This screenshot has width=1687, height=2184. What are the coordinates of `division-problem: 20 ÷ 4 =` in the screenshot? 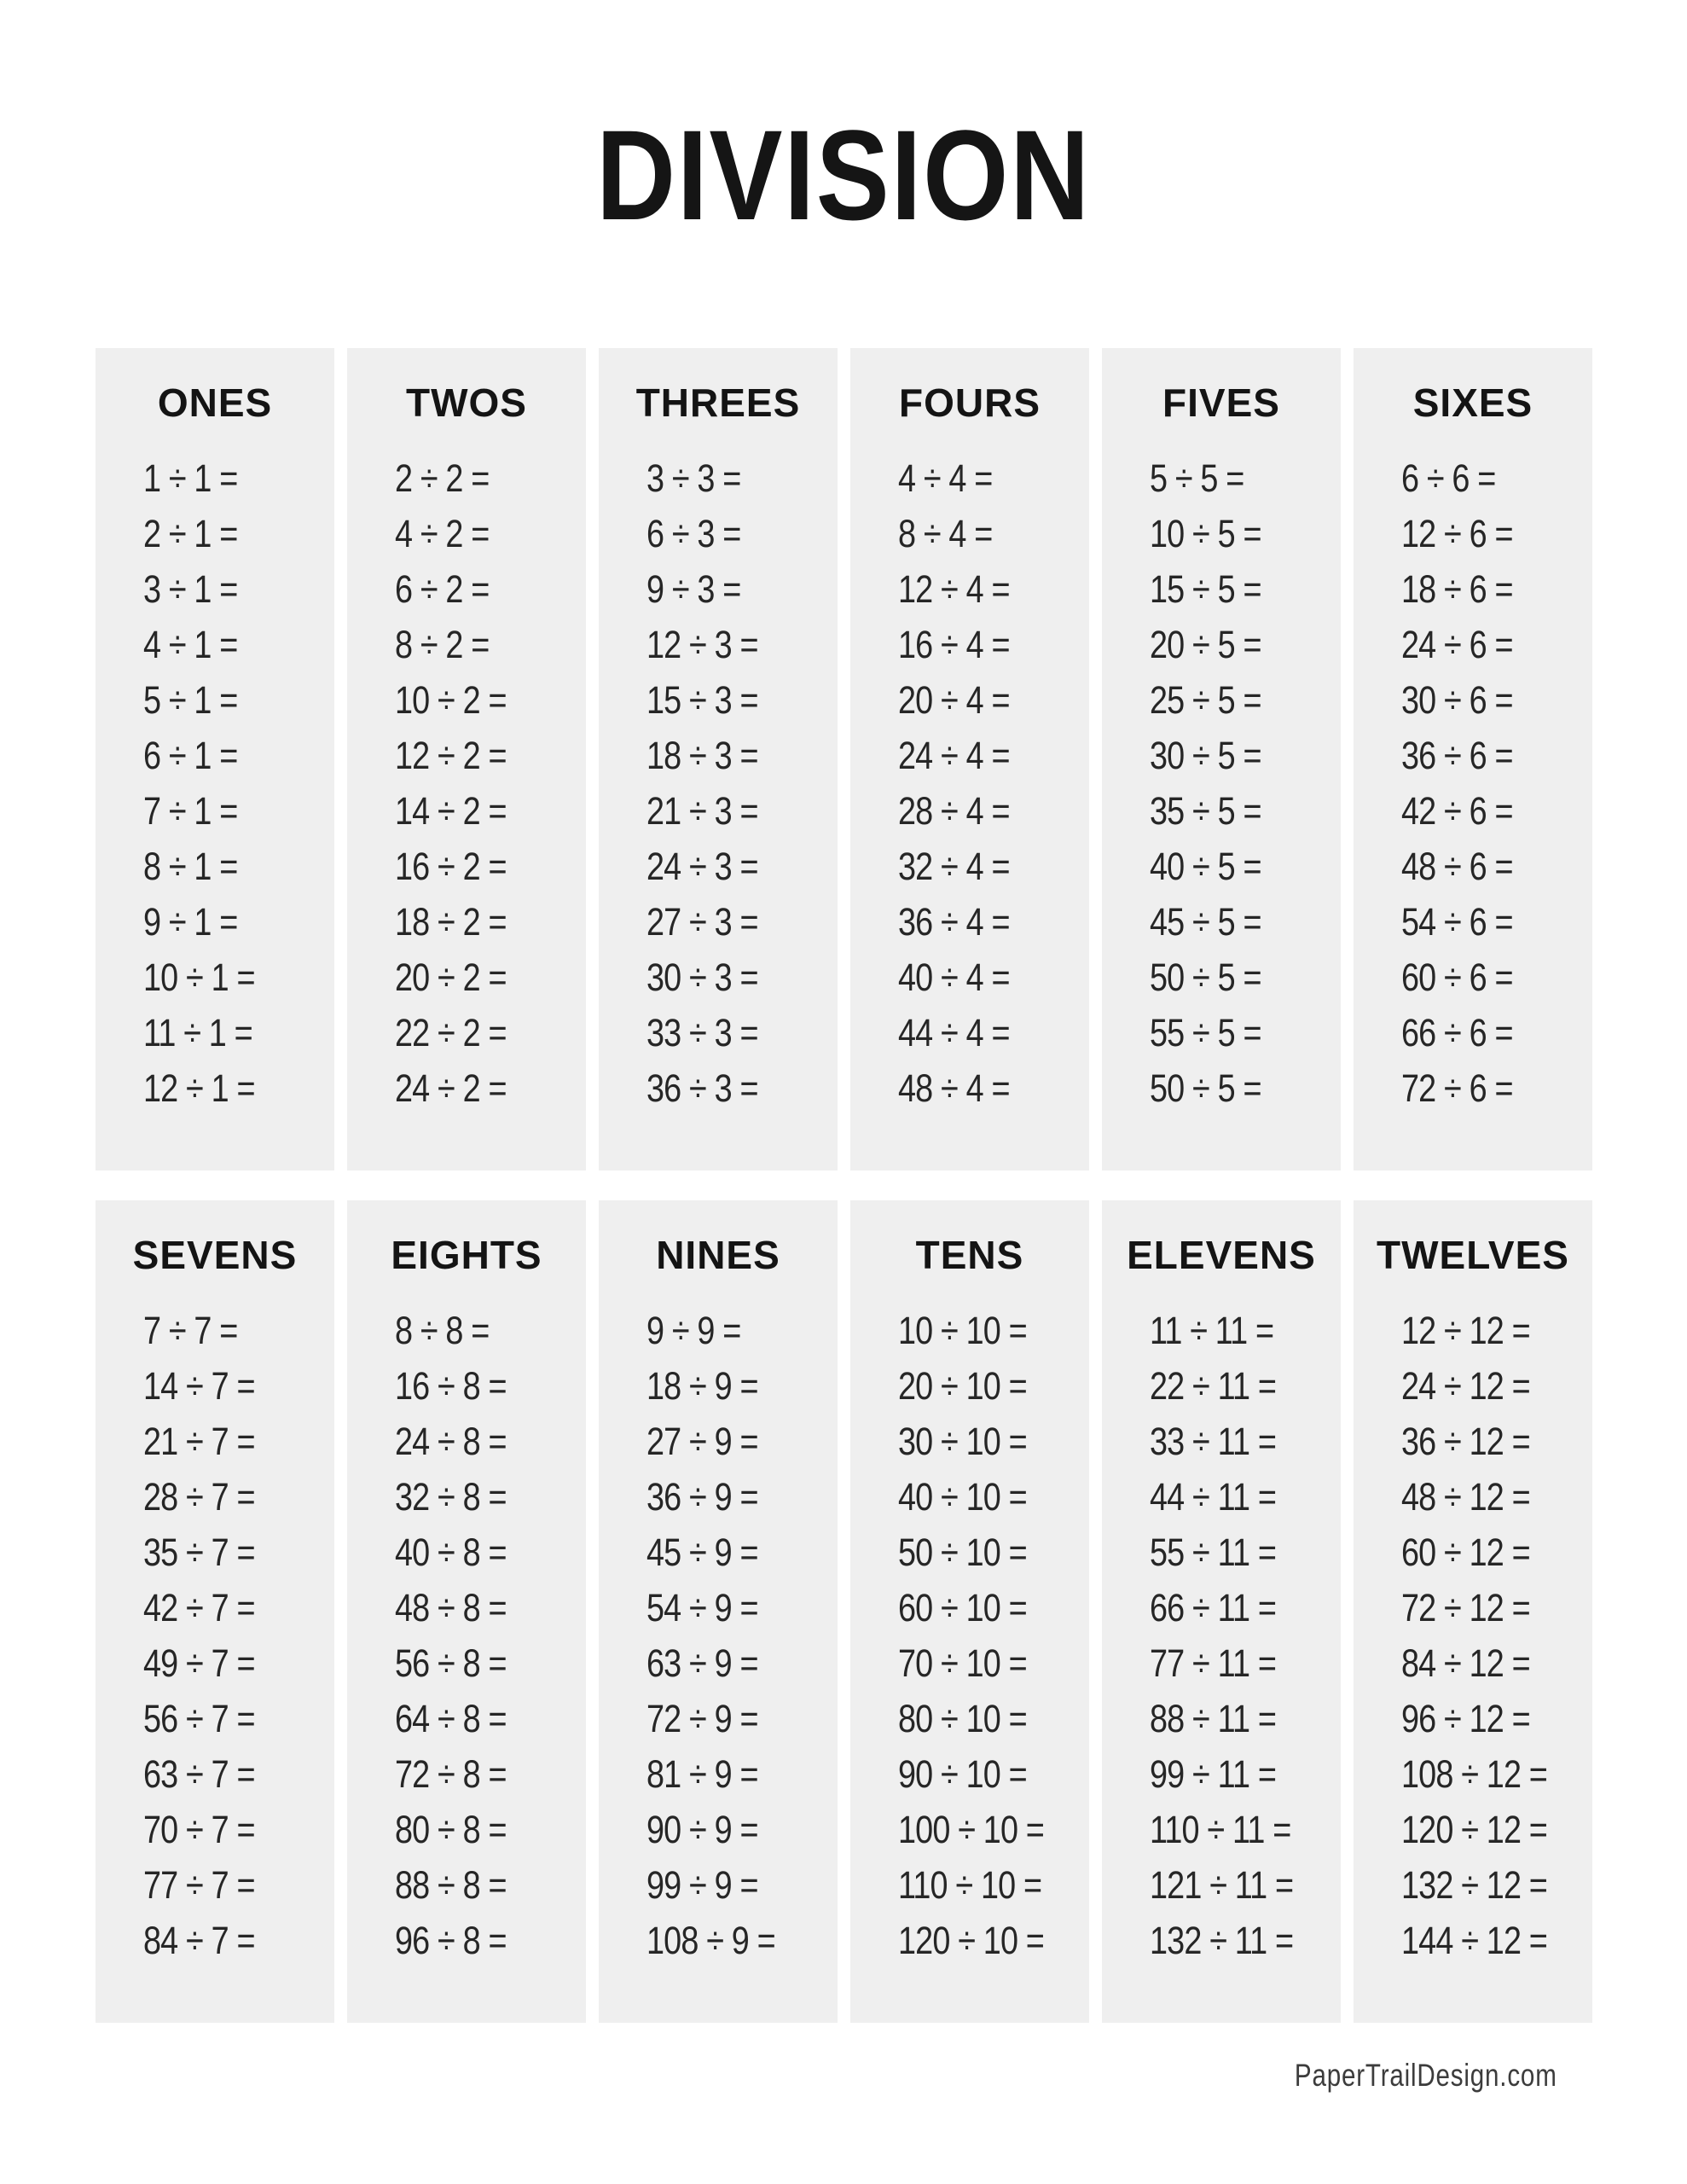 It's located at (954, 700).